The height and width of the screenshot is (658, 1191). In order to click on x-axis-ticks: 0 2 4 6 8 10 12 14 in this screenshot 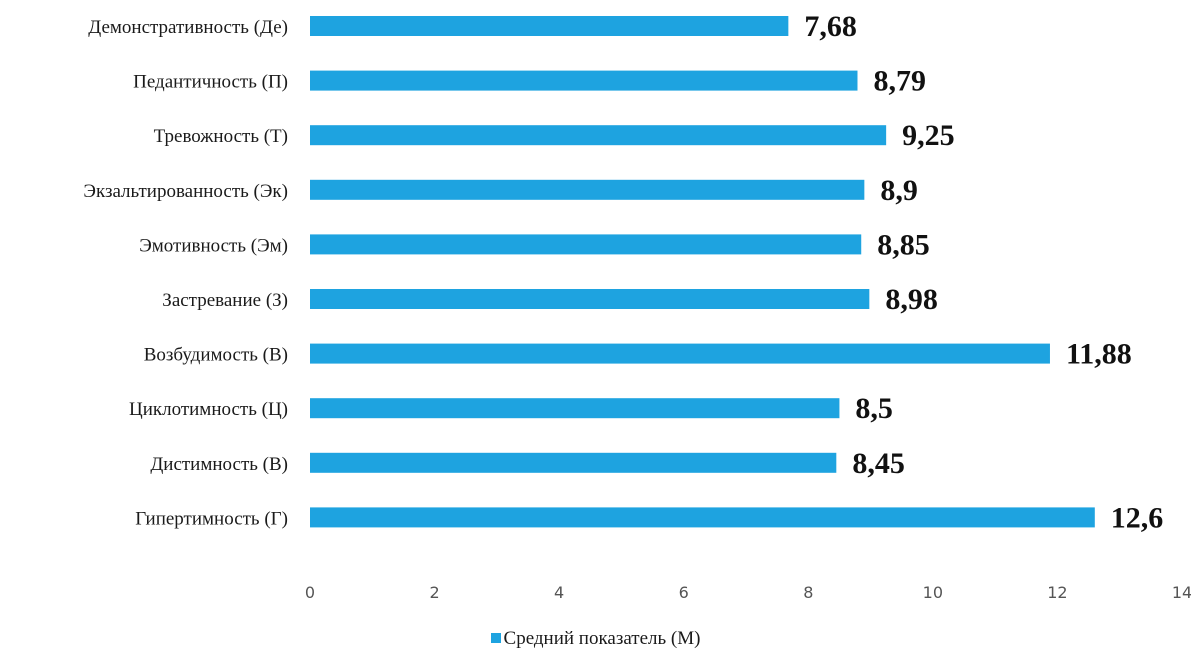, I will do `click(748, 592)`.